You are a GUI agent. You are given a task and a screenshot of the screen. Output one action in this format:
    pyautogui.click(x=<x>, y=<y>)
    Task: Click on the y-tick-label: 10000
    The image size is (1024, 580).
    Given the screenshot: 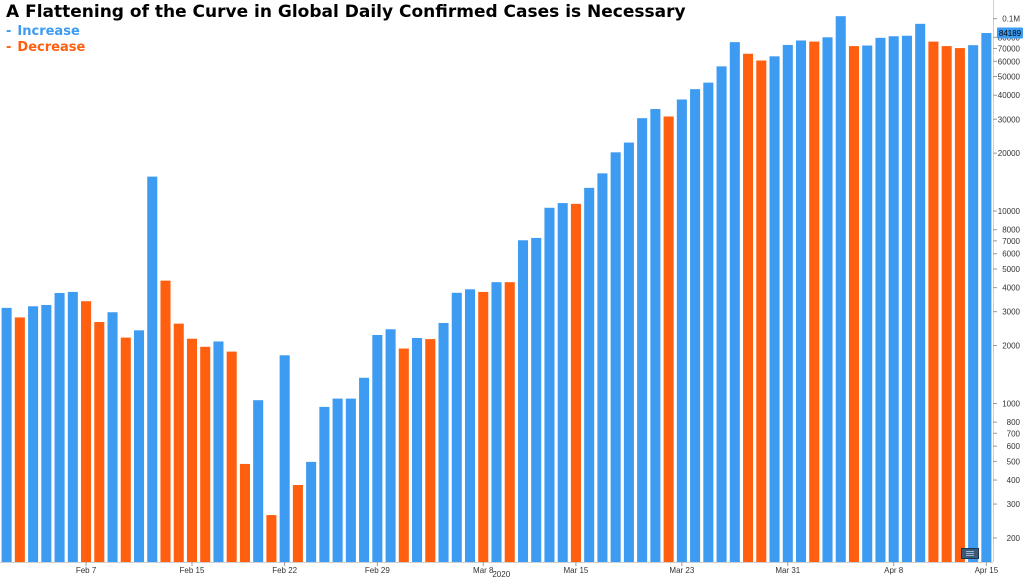 What is the action you would take?
    pyautogui.click(x=1009, y=211)
    